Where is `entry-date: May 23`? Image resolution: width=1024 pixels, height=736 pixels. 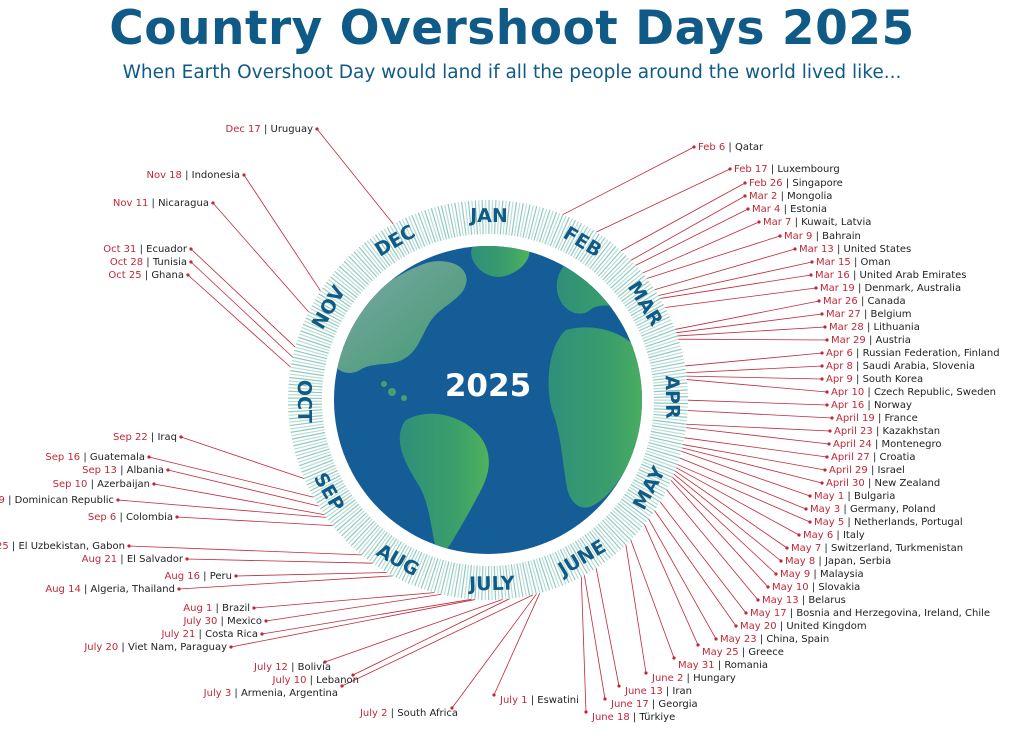 entry-date: May 23 is located at coordinates (738, 639).